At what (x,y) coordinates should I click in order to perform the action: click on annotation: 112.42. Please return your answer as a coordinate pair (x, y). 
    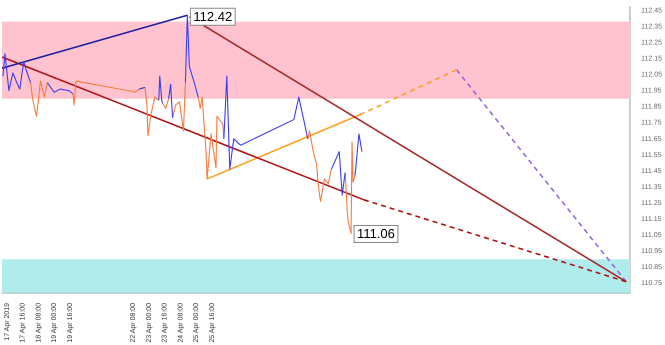
    Looking at the image, I should click on (212, 16).